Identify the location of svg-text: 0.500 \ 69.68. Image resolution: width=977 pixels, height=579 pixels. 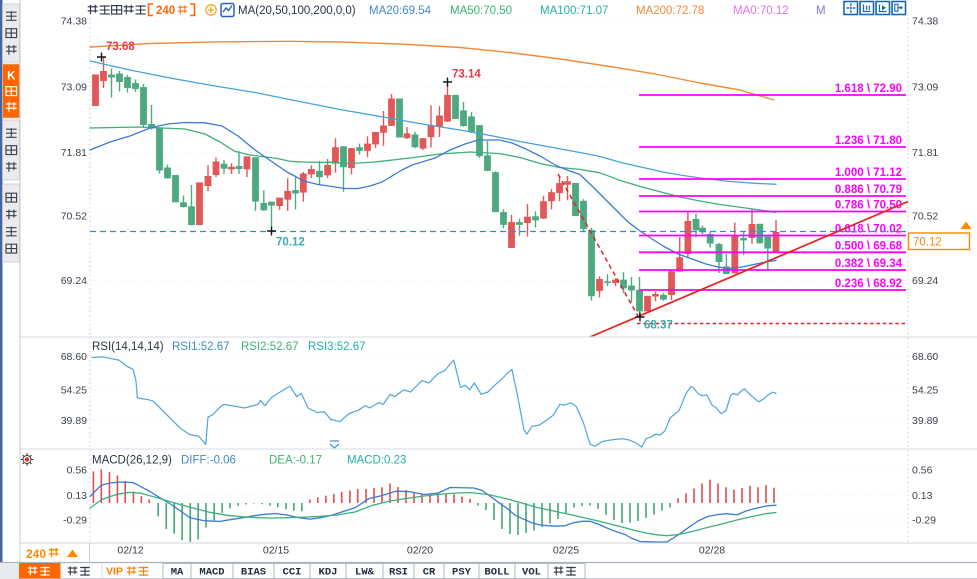
(869, 246).